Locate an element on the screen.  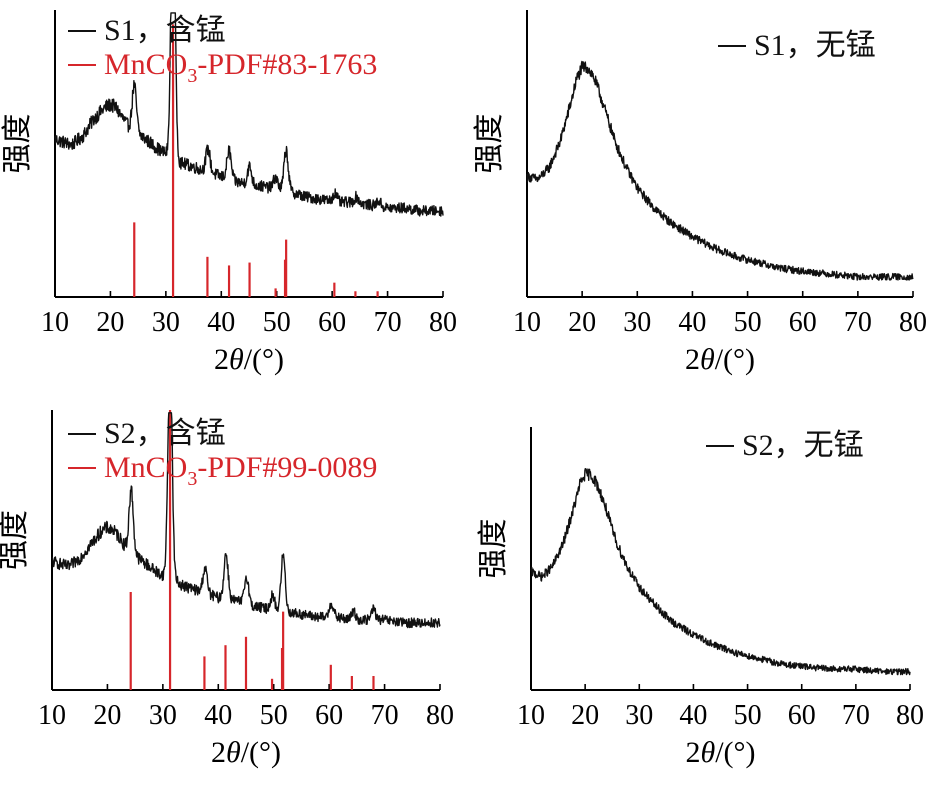
legend-label: MnCO3-PDF#83-1763 is located at coordinates (240, 67).